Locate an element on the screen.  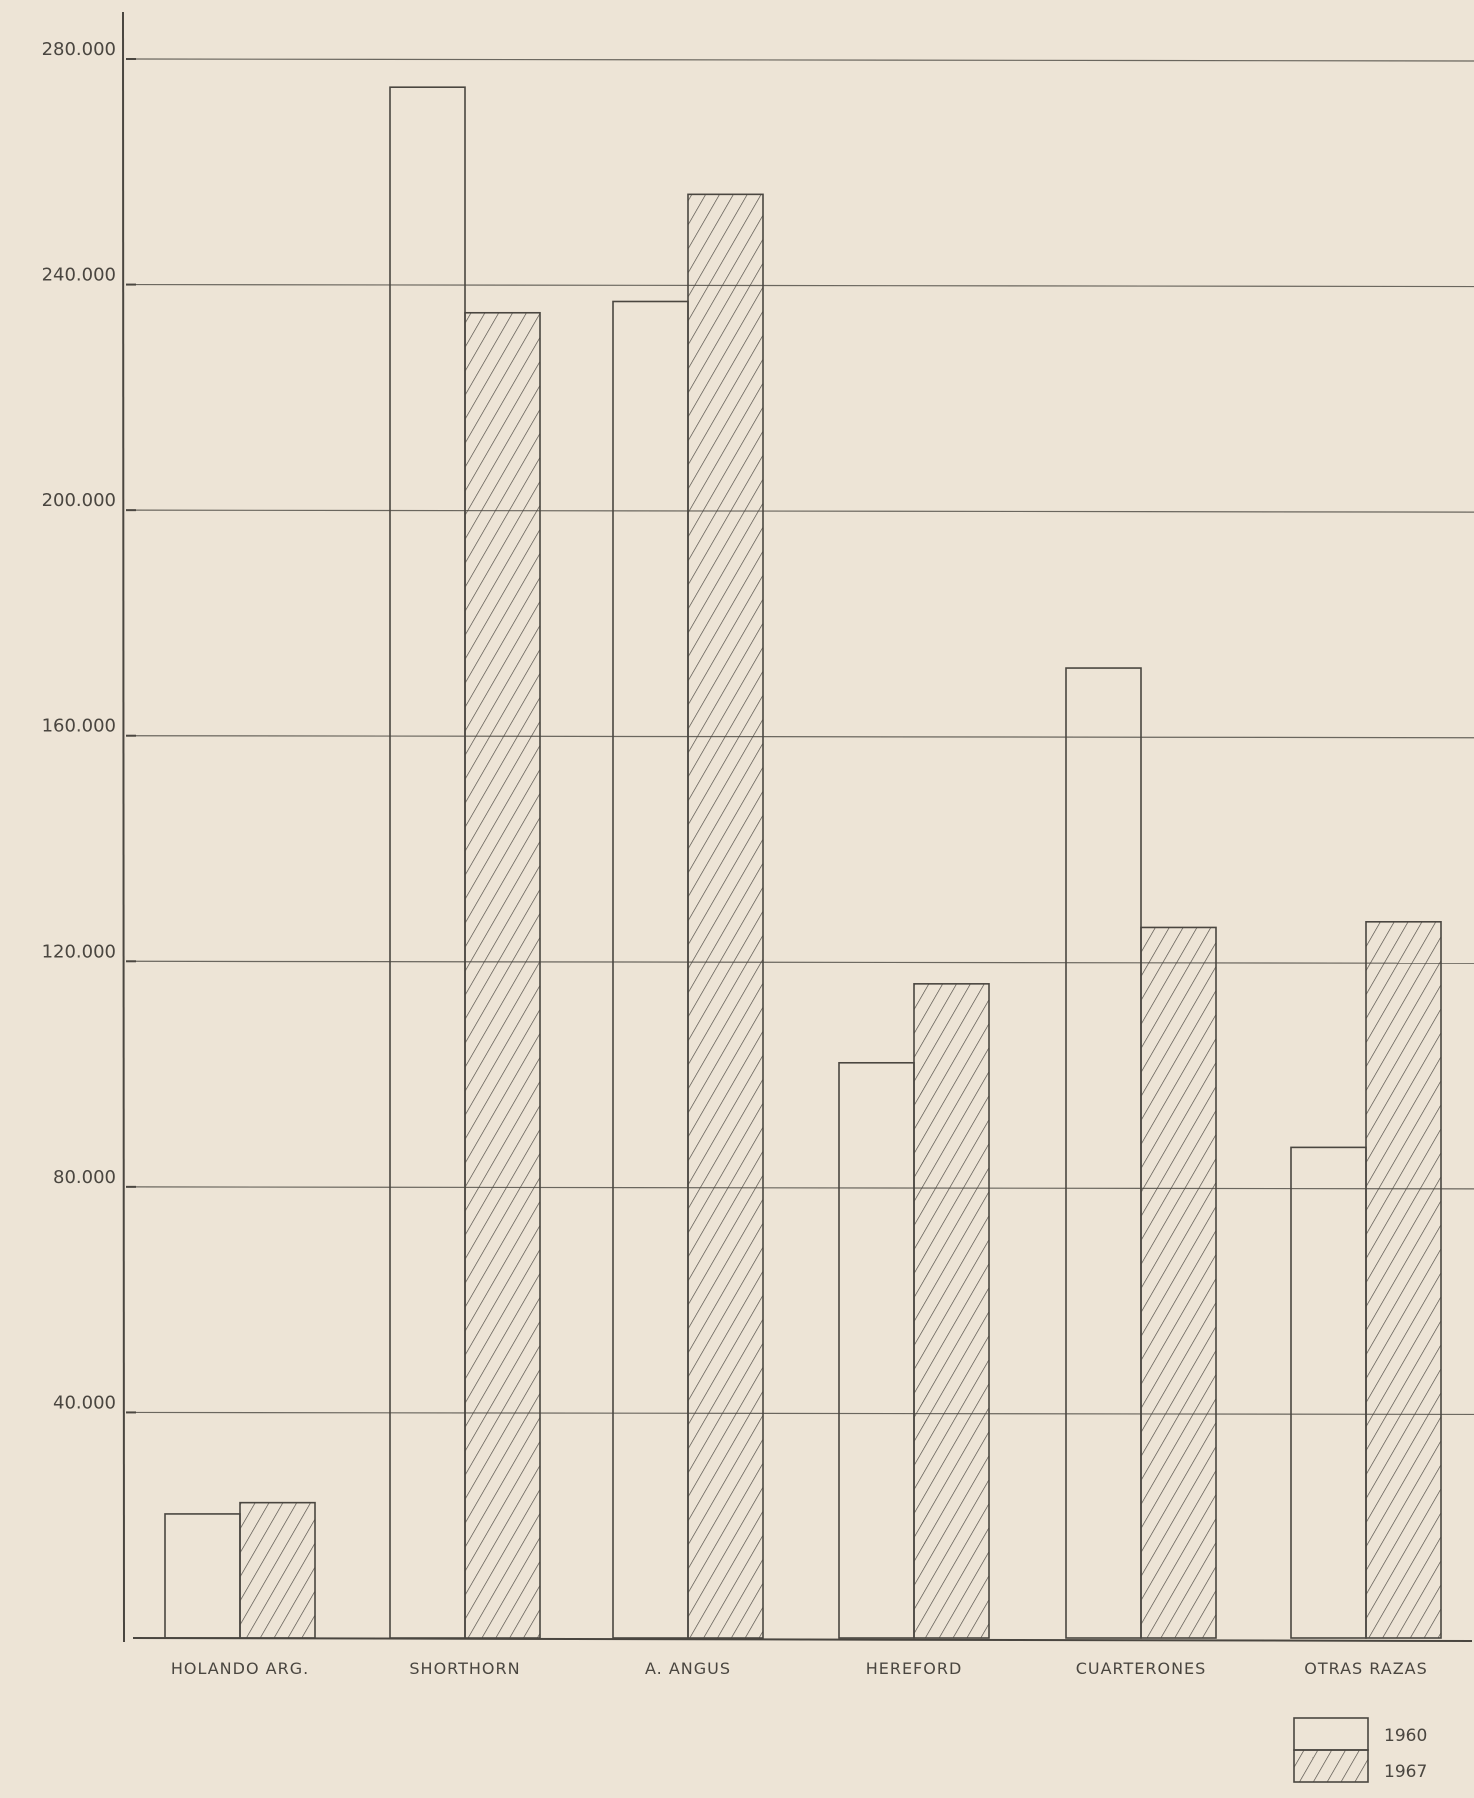
legend: 1960 1967 is located at coordinates (1360, 1750).